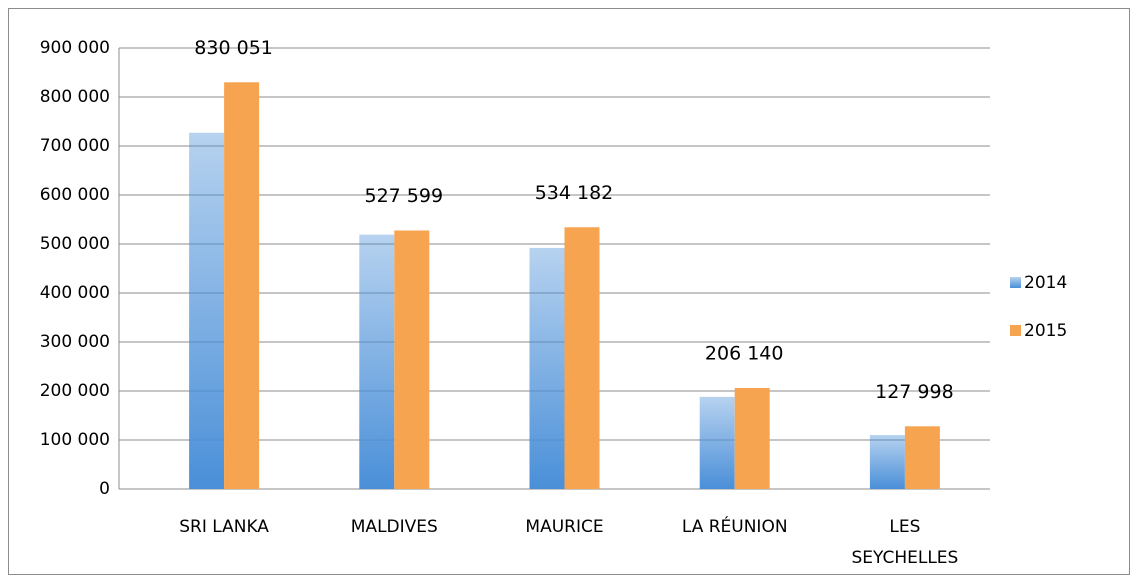 The image size is (1138, 581). What do you see at coordinates (564, 527) in the screenshot?
I see `x-tick-label: MAURICE` at bounding box center [564, 527].